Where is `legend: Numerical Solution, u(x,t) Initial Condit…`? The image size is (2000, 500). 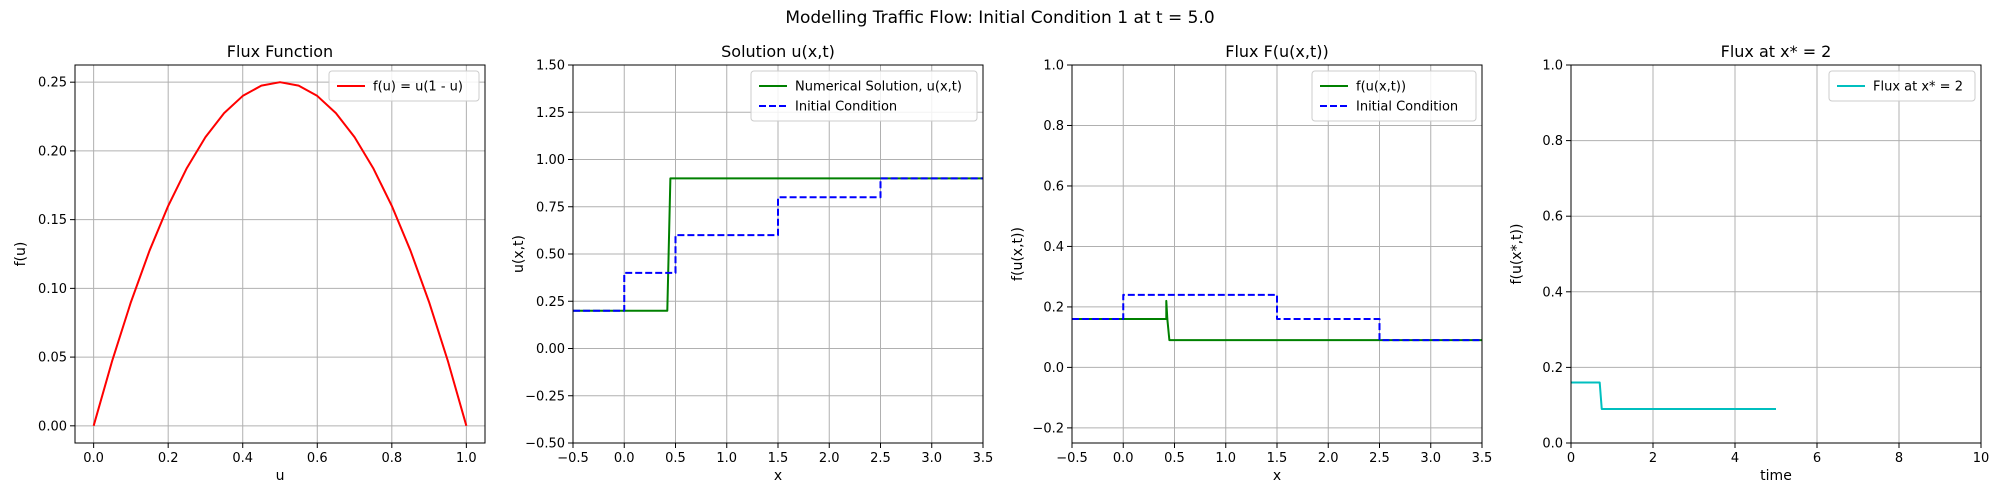
legend: Numerical Solution, u(x,t) Initial Condit… is located at coordinates (864, 96).